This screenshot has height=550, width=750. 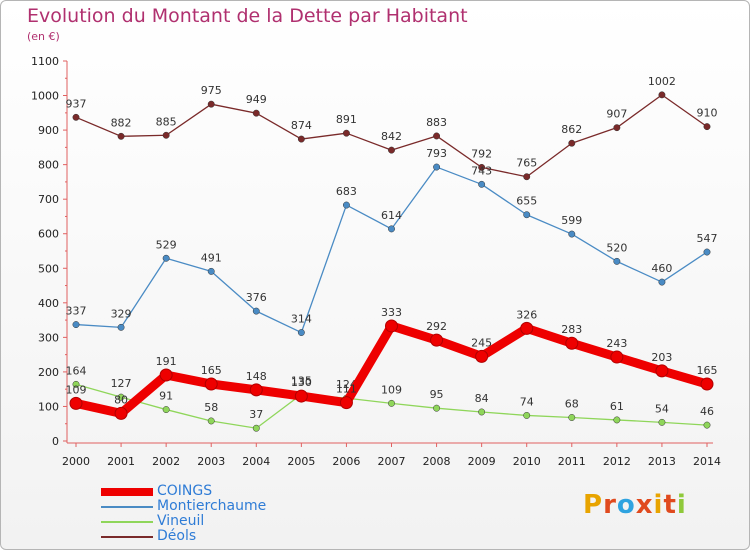 I want to click on data-label-vineuil: 37, so click(x=256, y=414).